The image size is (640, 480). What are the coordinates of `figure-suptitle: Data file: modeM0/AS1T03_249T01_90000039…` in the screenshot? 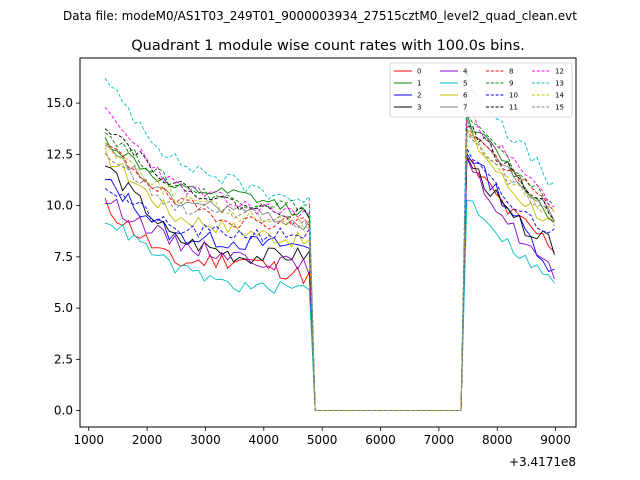 It's located at (320, 16).